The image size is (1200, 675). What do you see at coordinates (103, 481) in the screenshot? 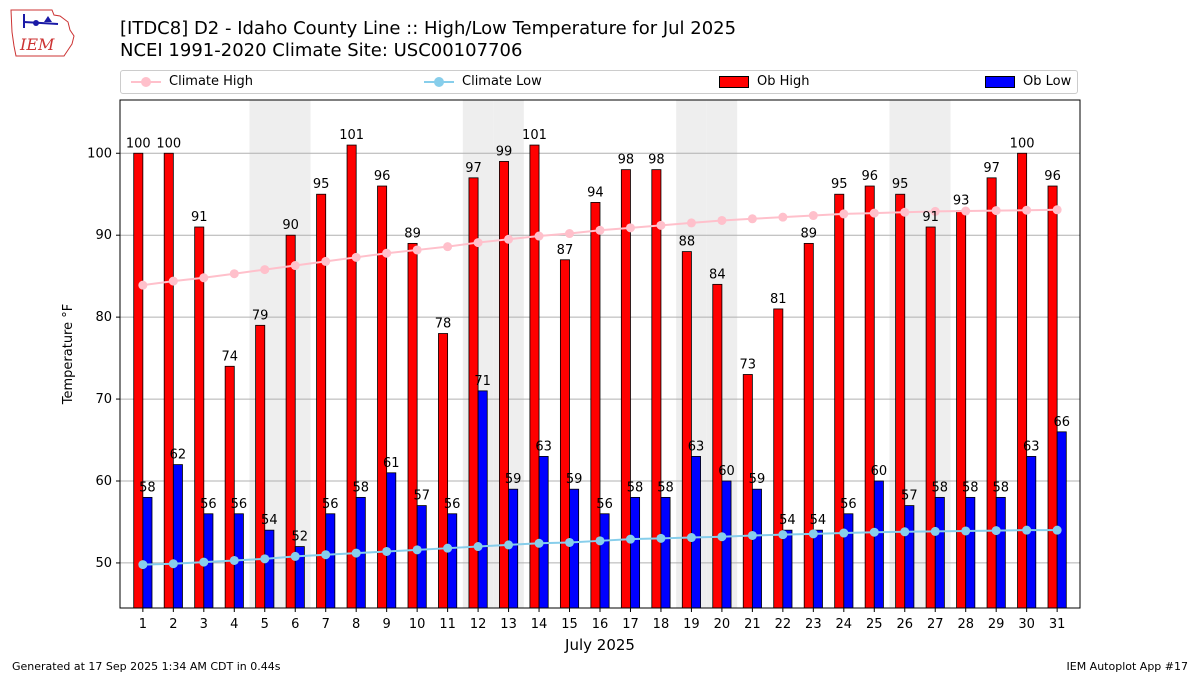
I see `y-tick-label: 60` at bounding box center [103, 481].